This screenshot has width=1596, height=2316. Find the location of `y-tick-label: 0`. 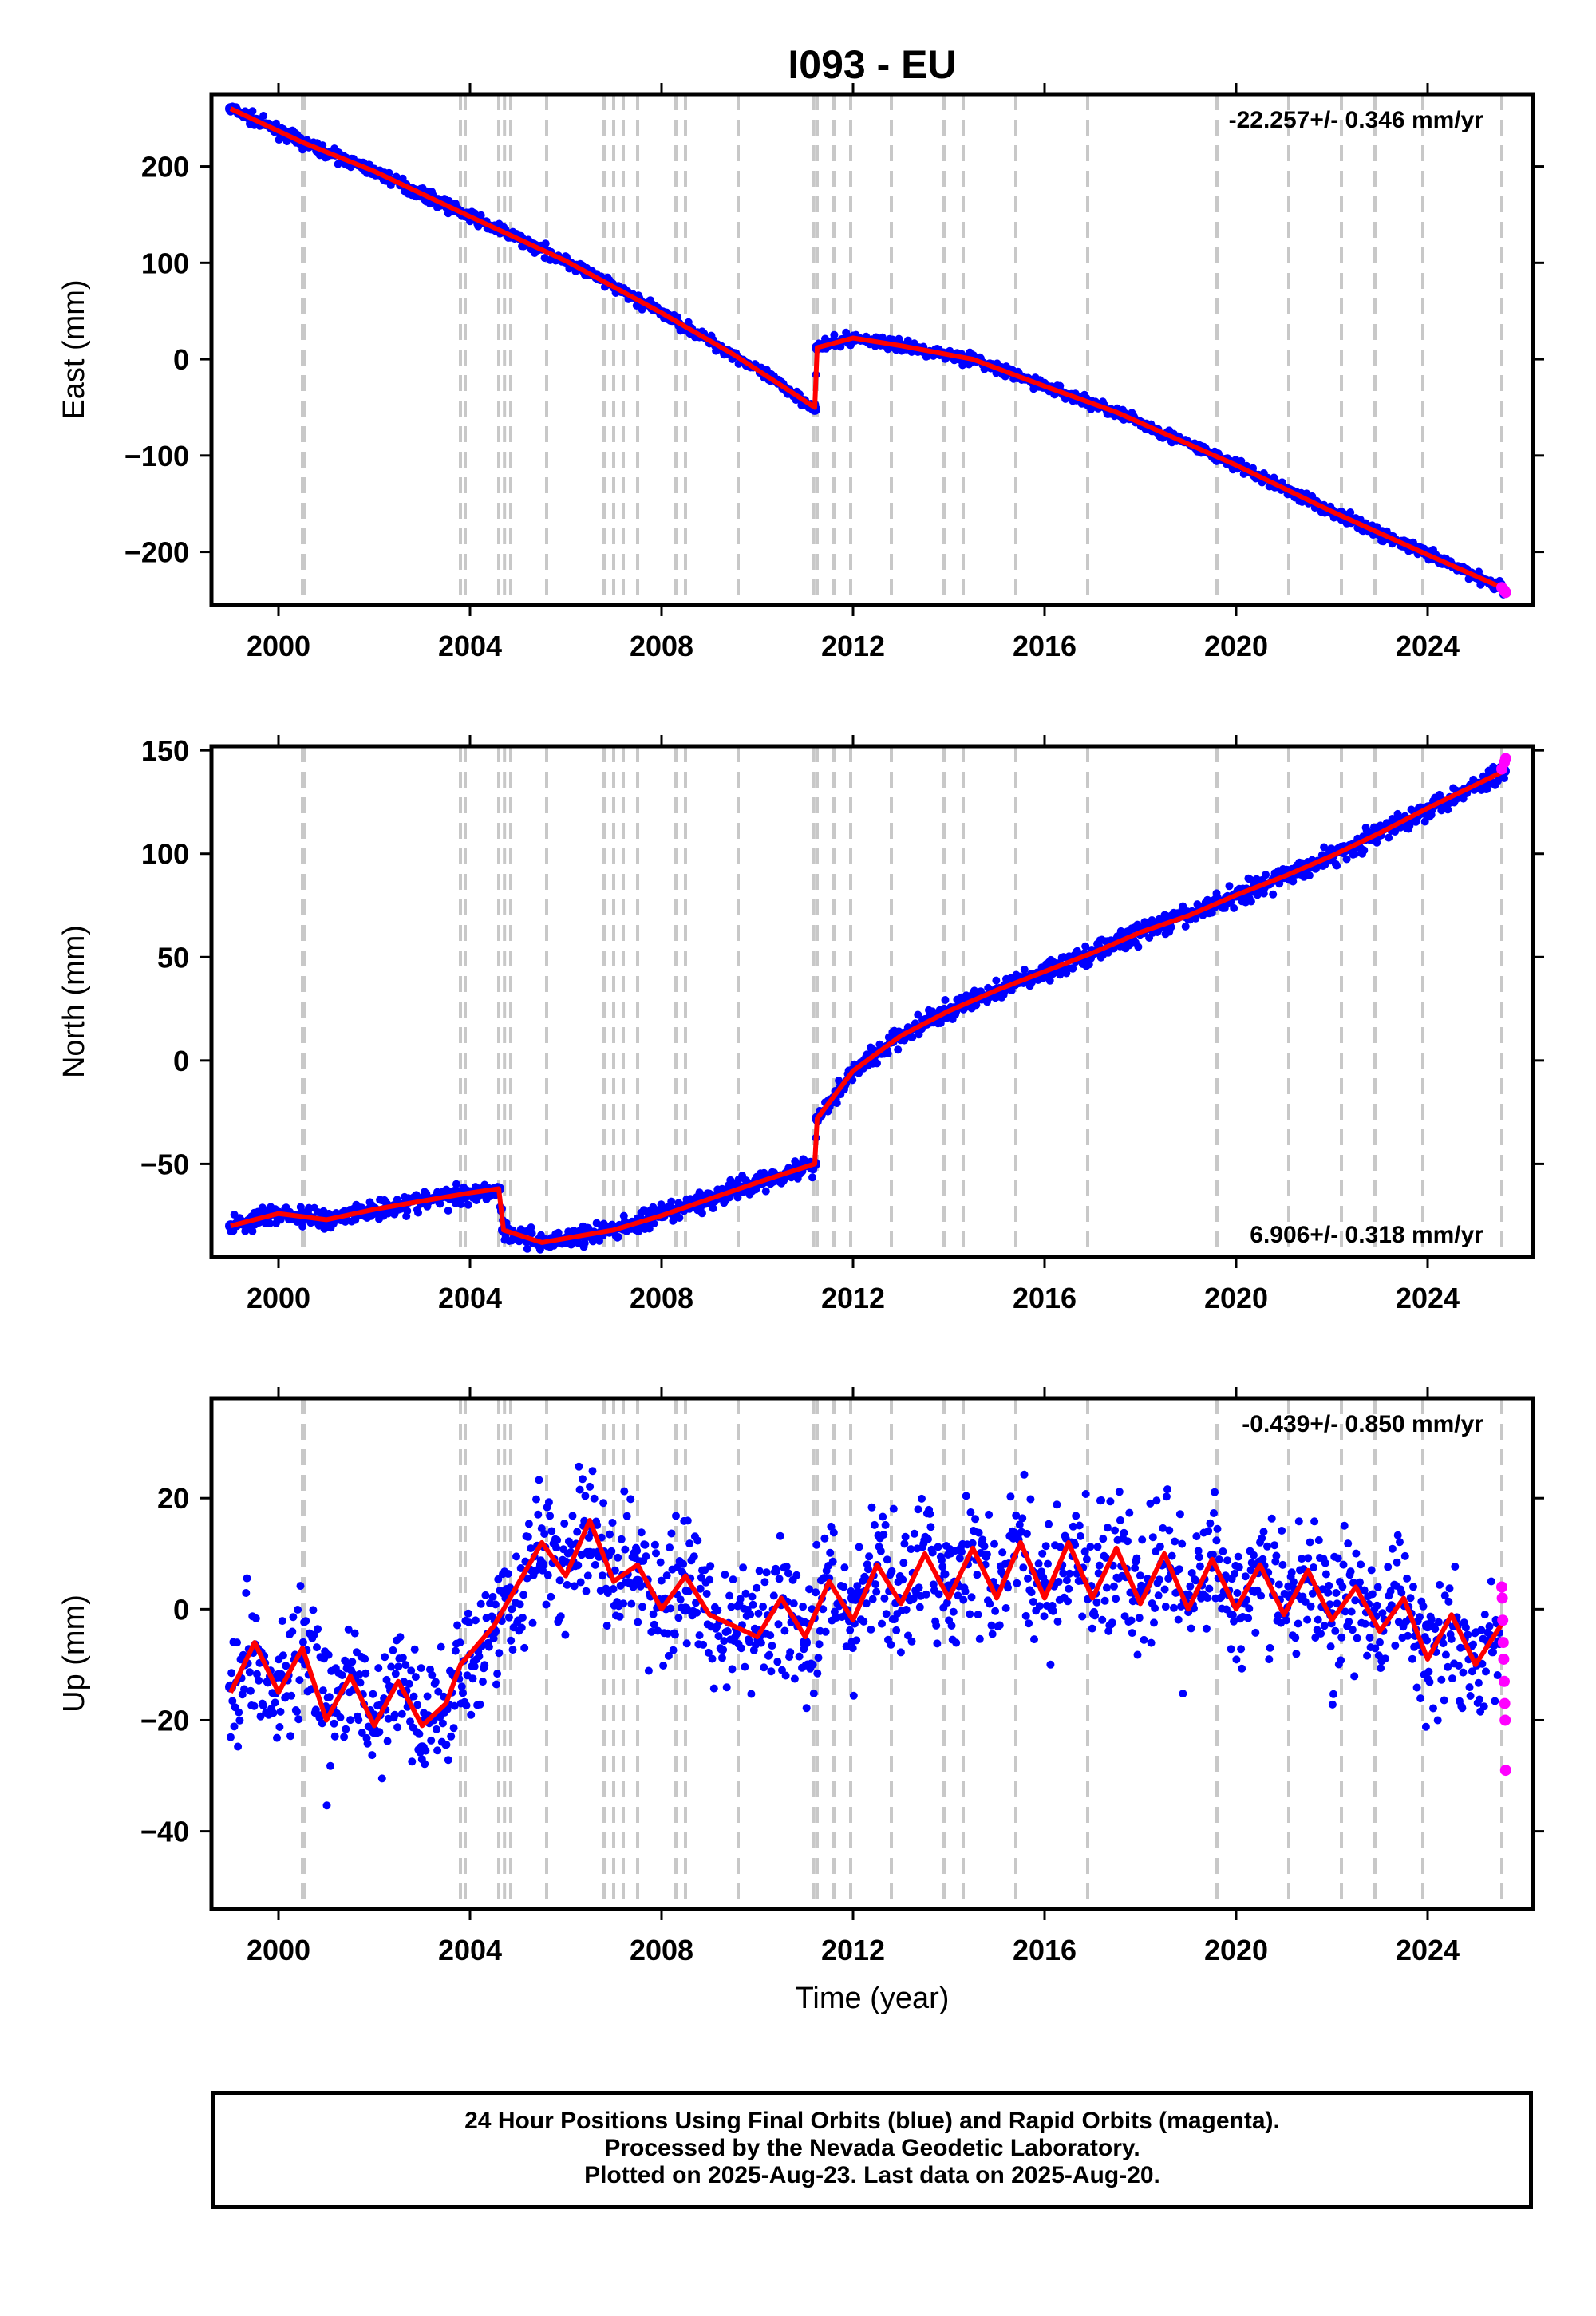

y-tick-label: 0 is located at coordinates (181, 1061).